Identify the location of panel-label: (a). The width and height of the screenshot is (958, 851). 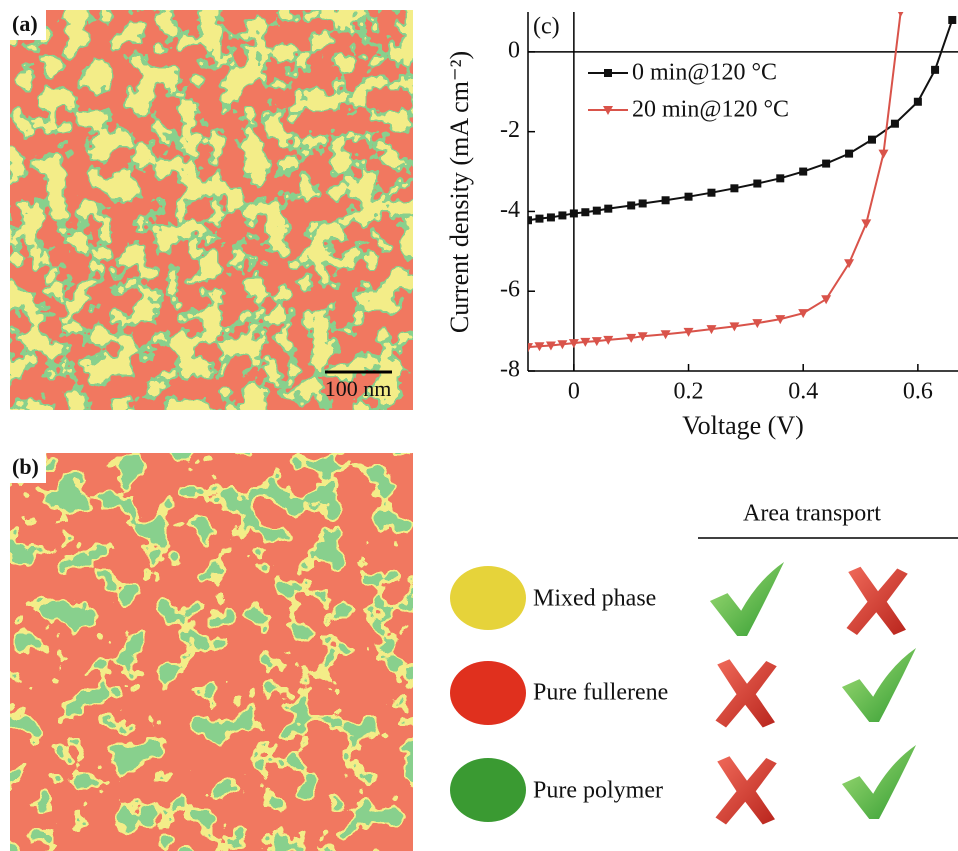
(25, 23).